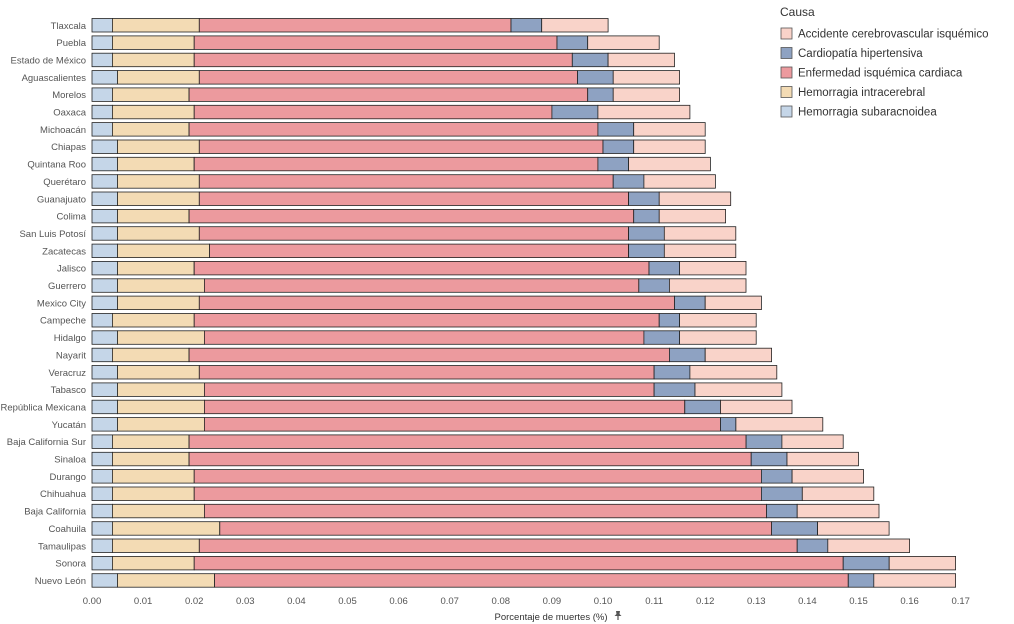 This screenshot has height=624, width=1014. What do you see at coordinates (618, 615) in the screenshot?
I see `pin-icon` at bounding box center [618, 615].